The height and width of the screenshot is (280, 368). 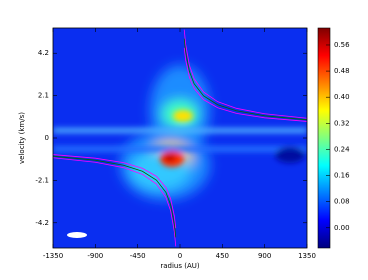 I want to click on colorbar-tick-label: 0.32, so click(x=342, y=123).